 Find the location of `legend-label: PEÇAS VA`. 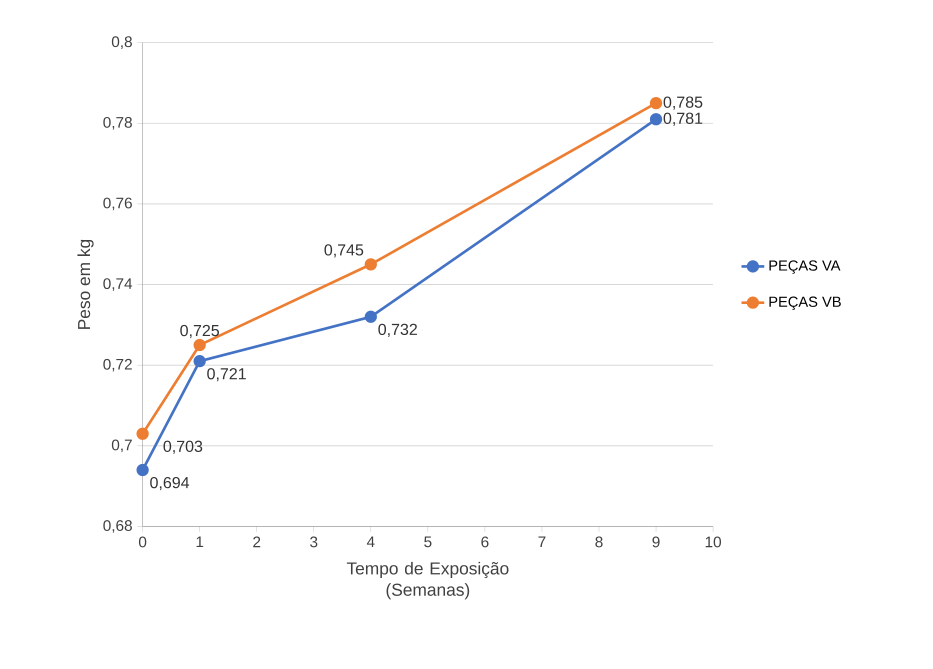

legend-label: PEÇAS VA is located at coordinates (804, 267).